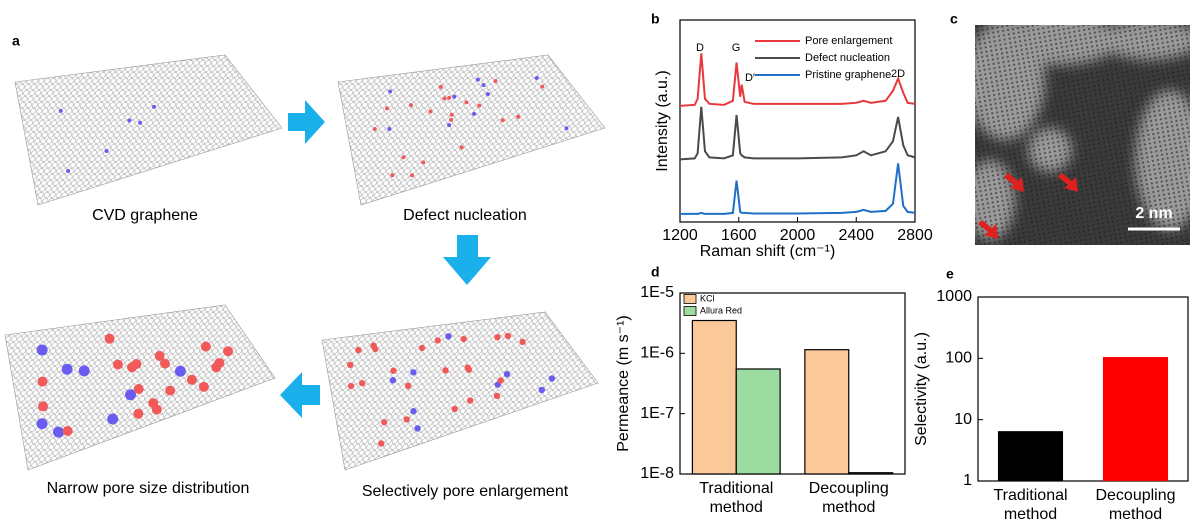  What do you see at coordinates (145, 215) in the screenshot?
I see `caption: CVD graphene` at bounding box center [145, 215].